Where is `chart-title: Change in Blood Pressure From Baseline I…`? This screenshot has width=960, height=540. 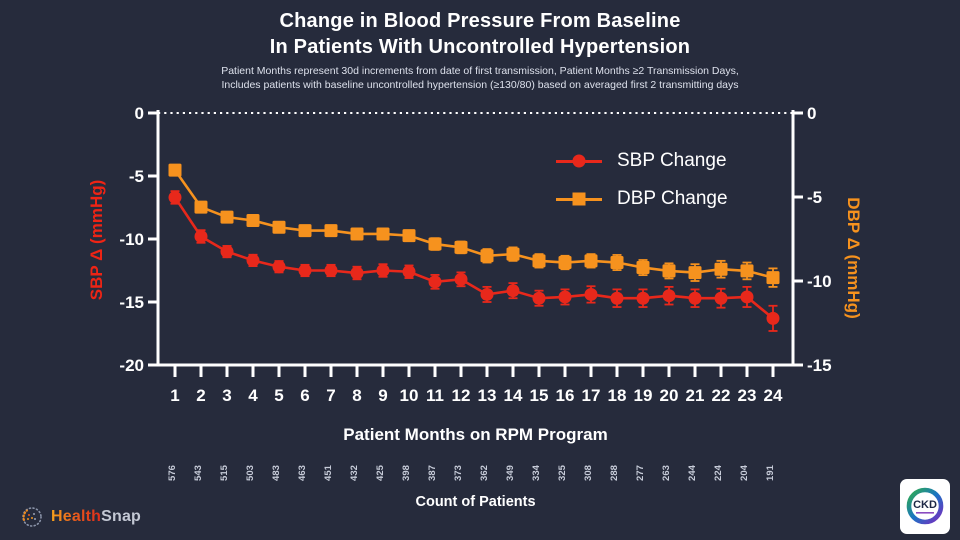 chart-title: Change in Blood Pressure From Baseline I… is located at coordinates (480, 34).